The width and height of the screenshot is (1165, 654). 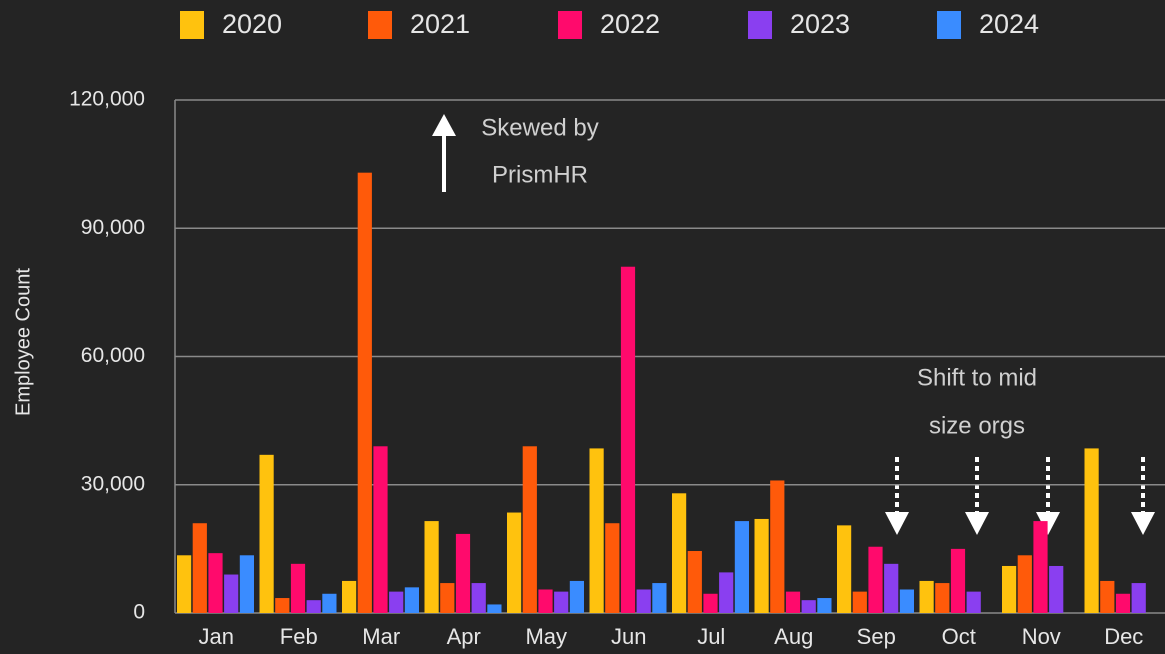 What do you see at coordinates (1041, 636) in the screenshot?
I see `x-tick-label: Nov` at bounding box center [1041, 636].